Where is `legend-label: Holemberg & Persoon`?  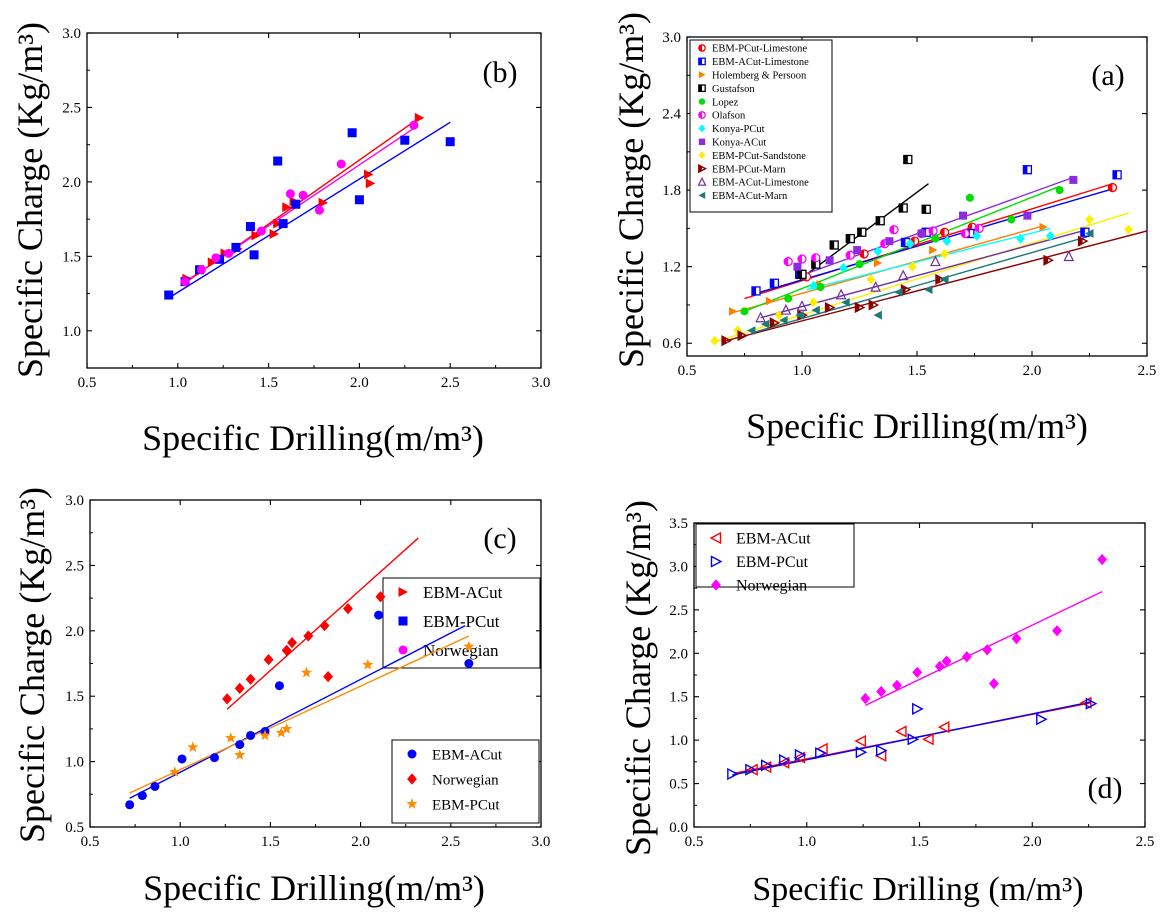
legend-label: Holemberg & Persoon is located at coordinates (759, 75).